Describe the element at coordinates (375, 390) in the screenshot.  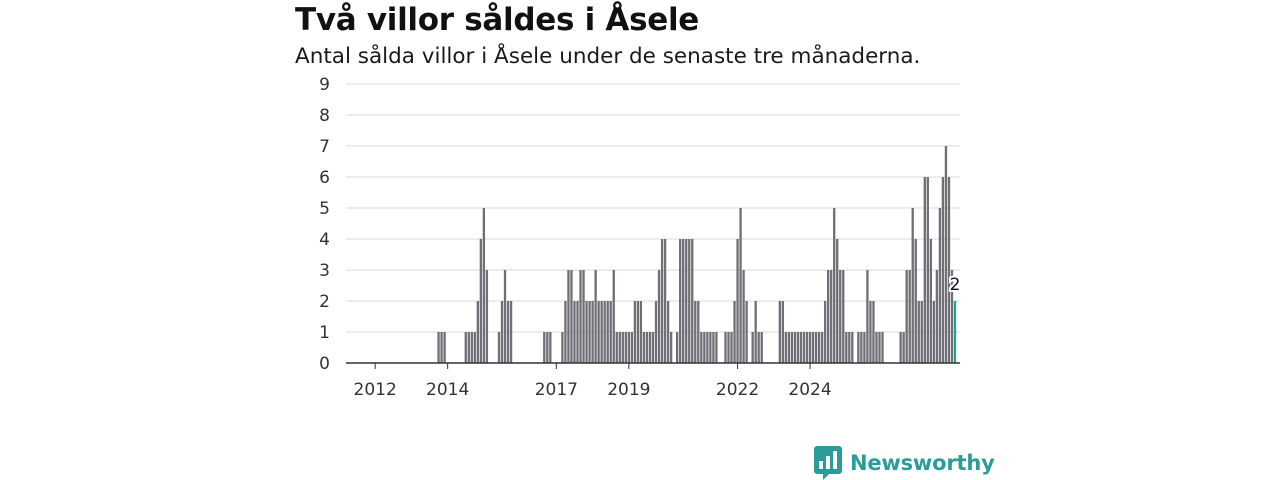
I see `x-tick-label: 2012` at that location.